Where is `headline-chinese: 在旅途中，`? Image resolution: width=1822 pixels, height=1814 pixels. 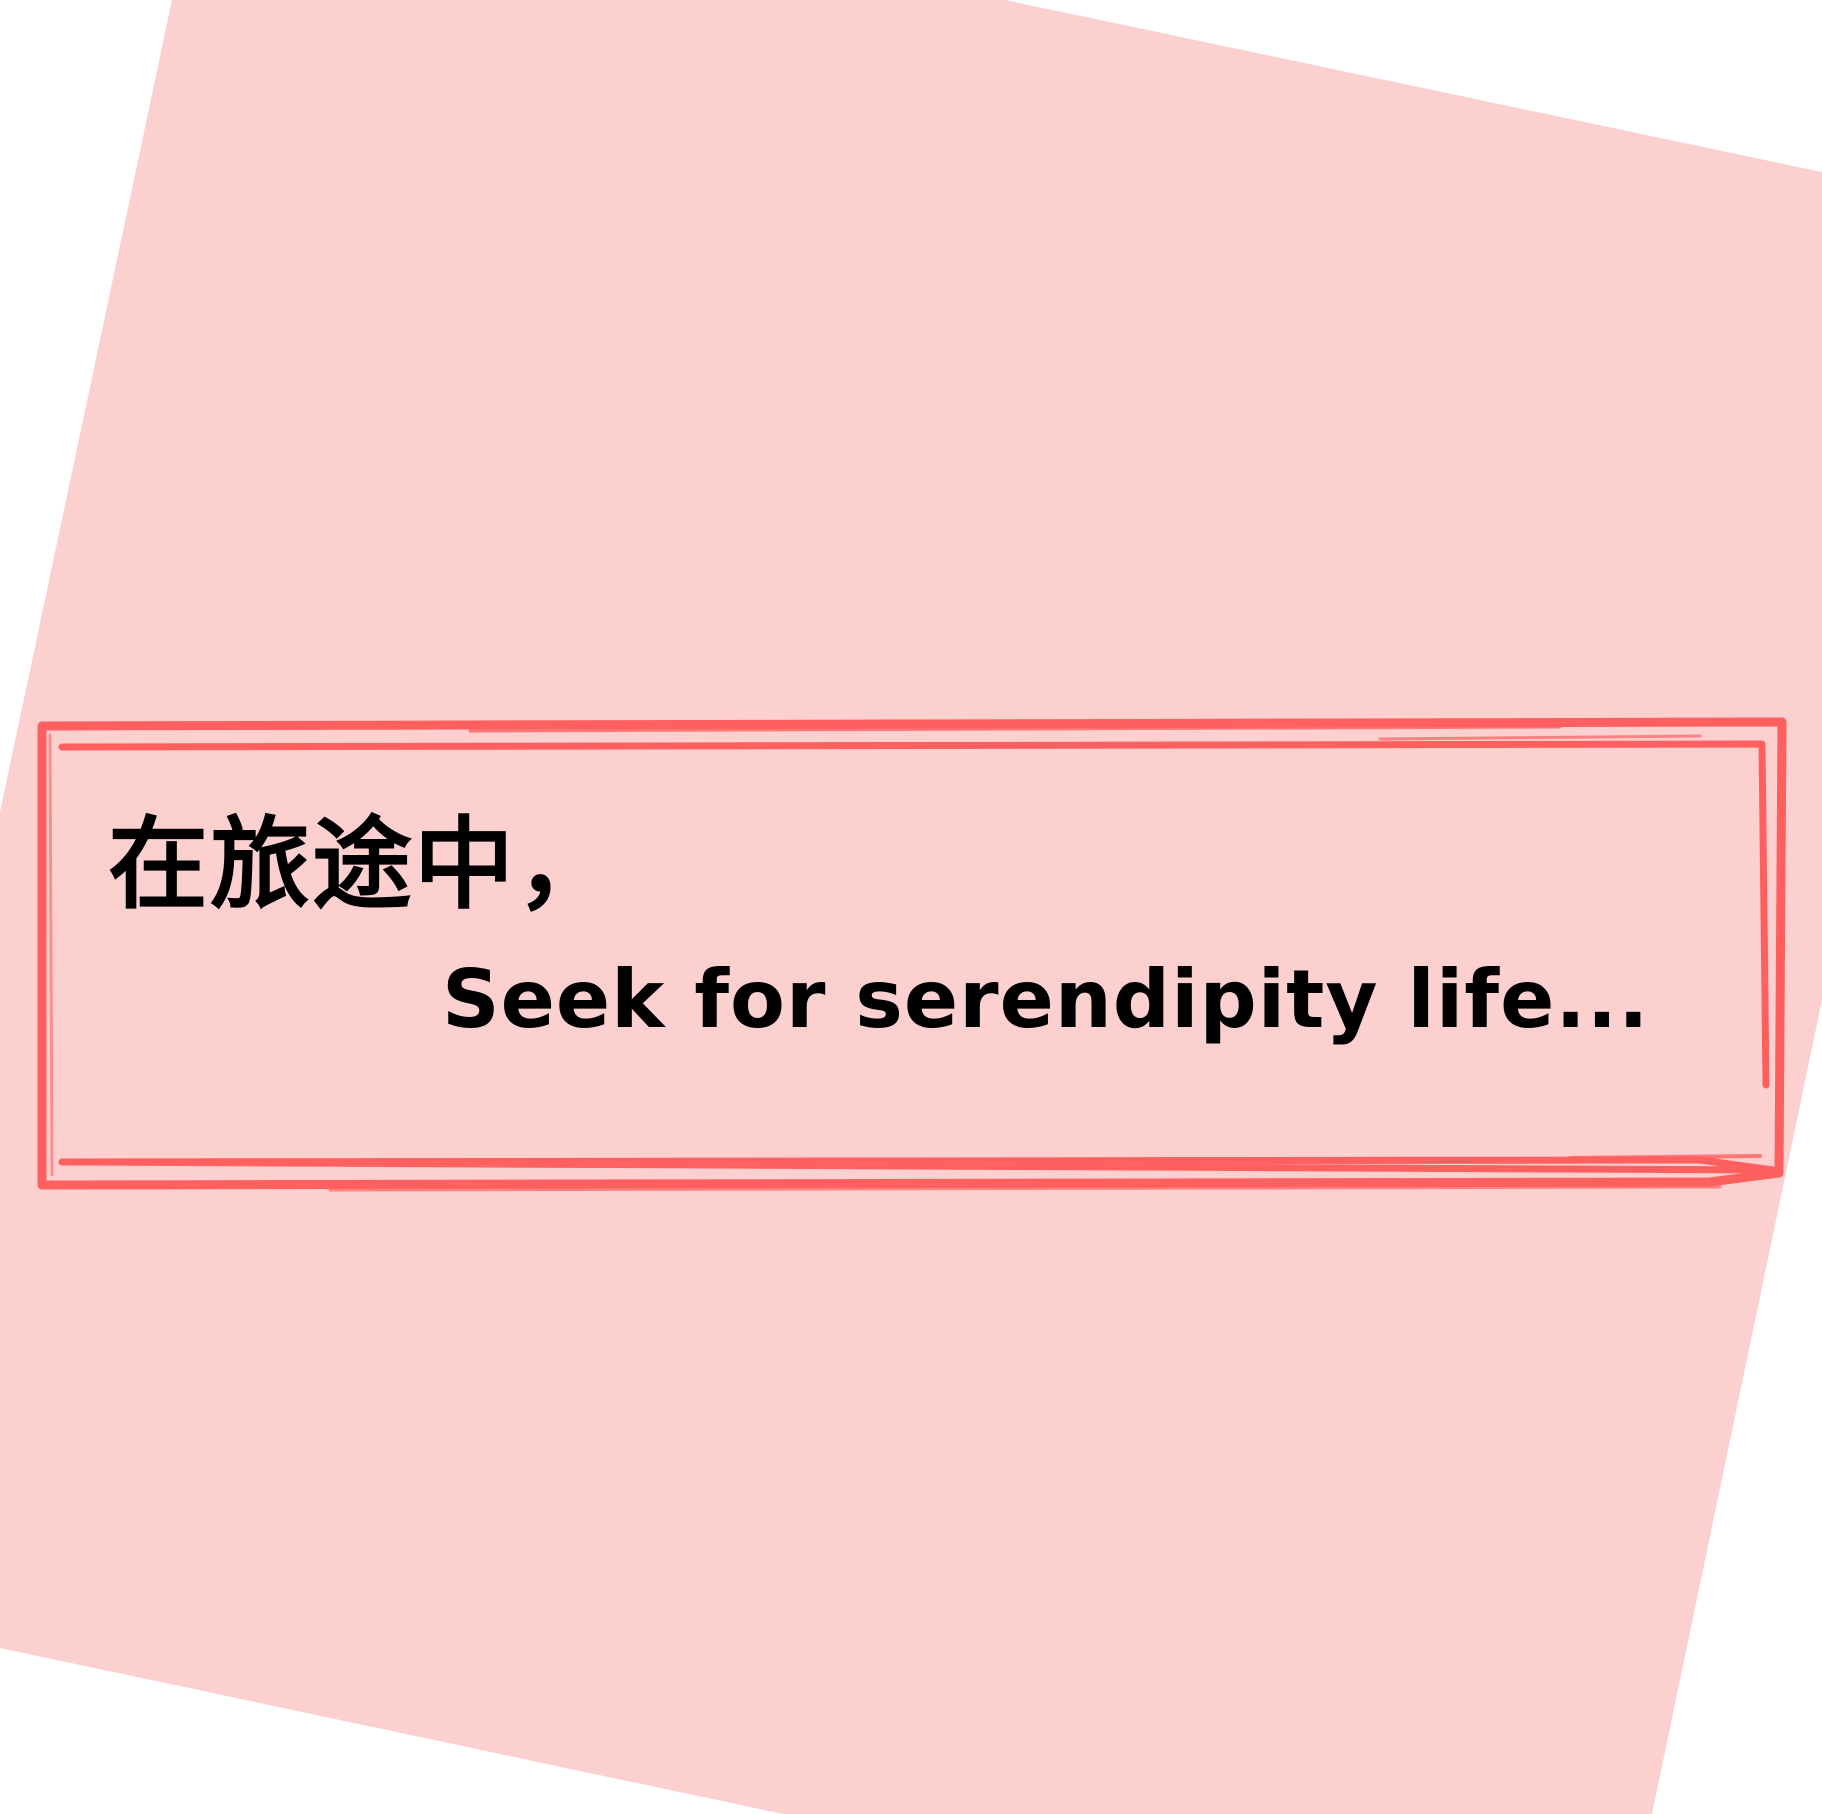 headline-chinese: 在旅途中， is located at coordinates (363, 864).